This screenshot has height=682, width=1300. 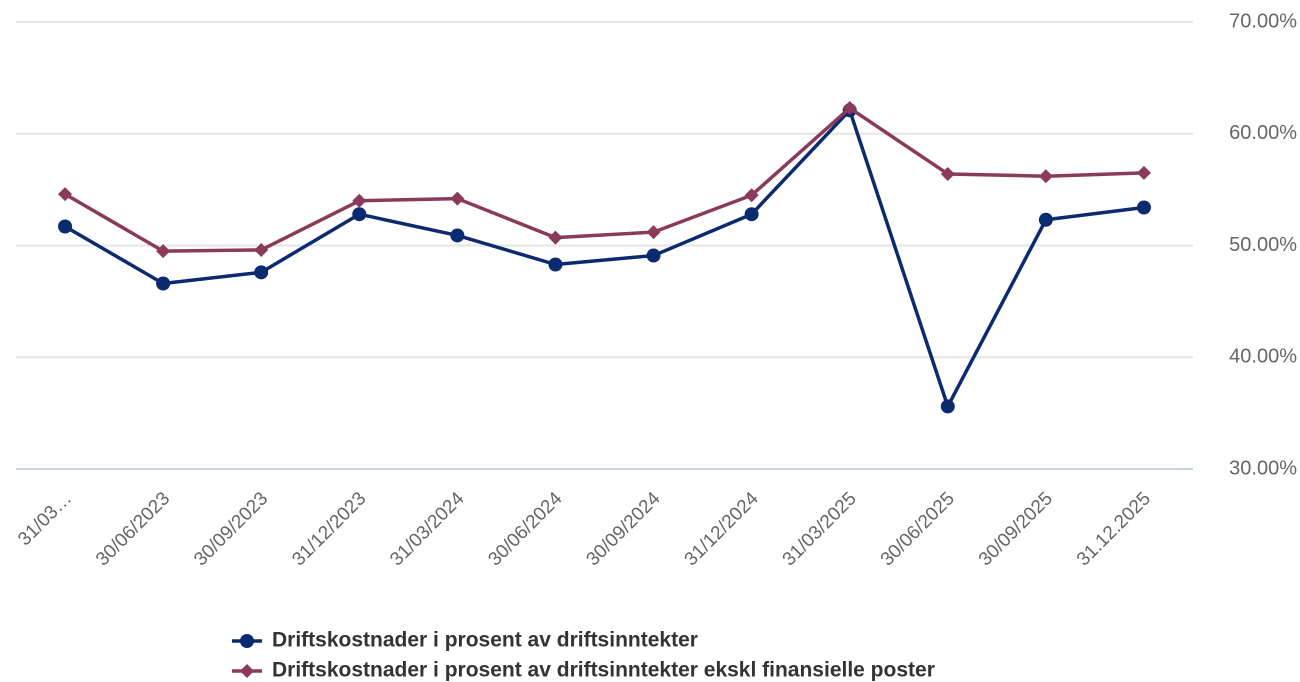 I want to click on y-tick-label: 60.00%, so click(x=1263, y=133).